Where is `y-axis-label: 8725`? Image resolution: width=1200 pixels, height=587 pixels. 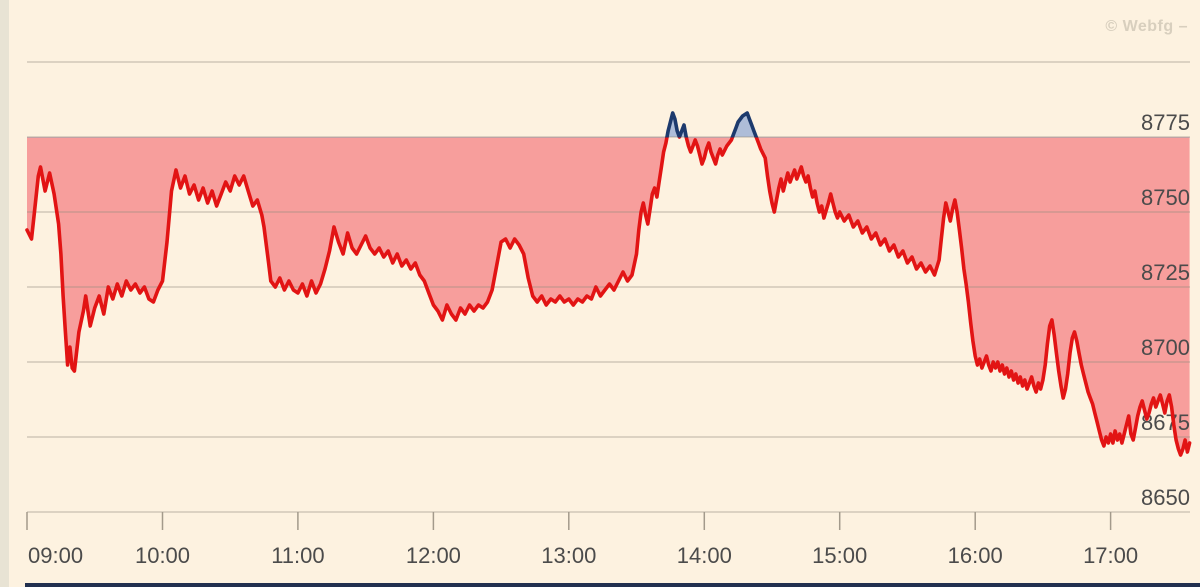
y-axis-label: 8725 is located at coordinates (1165, 272).